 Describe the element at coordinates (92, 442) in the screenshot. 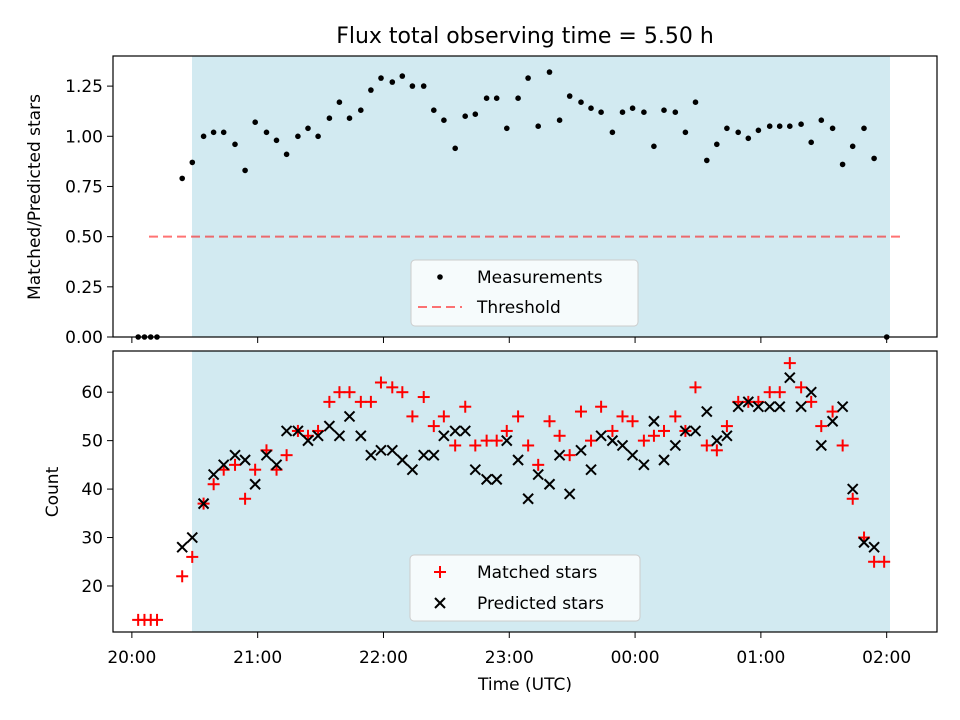

I see `bottom-ytick-label: 50` at that location.